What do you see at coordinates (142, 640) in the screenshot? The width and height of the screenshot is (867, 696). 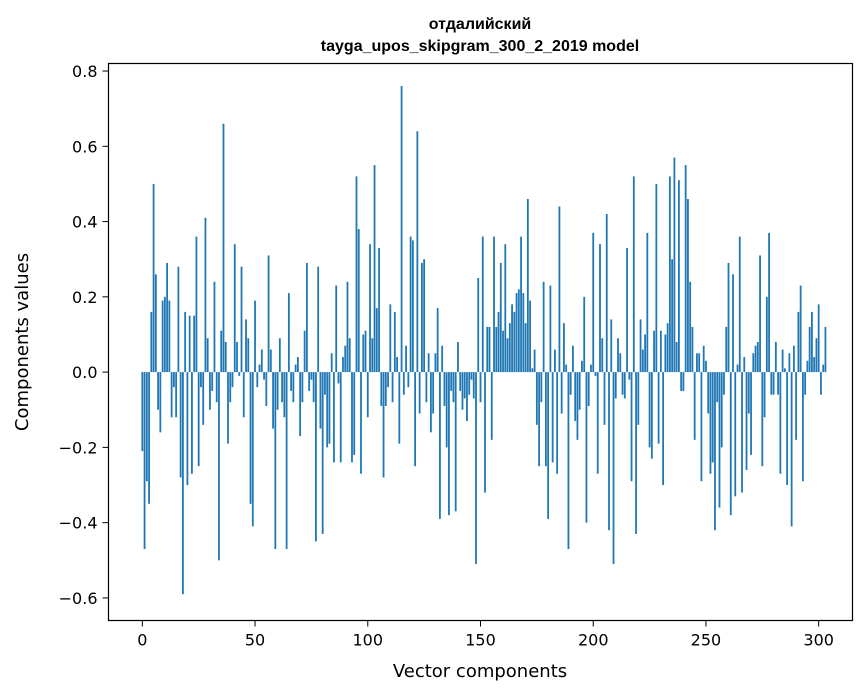 I see `x-tick-label: 0` at bounding box center [142, 640].